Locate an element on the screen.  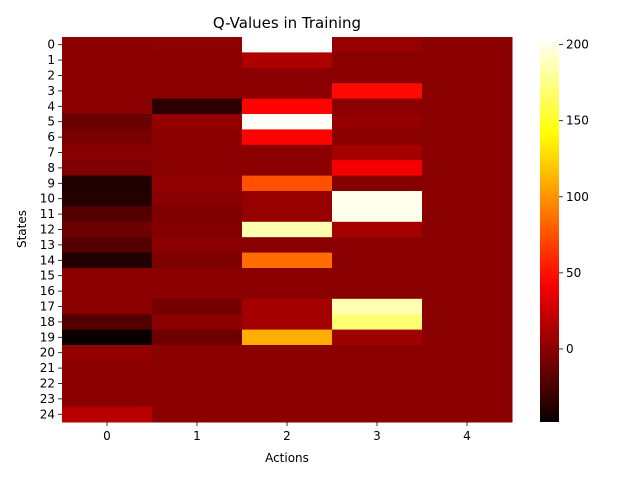
heatmap-cell-s0-a3 is located at coordinates (377, 45).